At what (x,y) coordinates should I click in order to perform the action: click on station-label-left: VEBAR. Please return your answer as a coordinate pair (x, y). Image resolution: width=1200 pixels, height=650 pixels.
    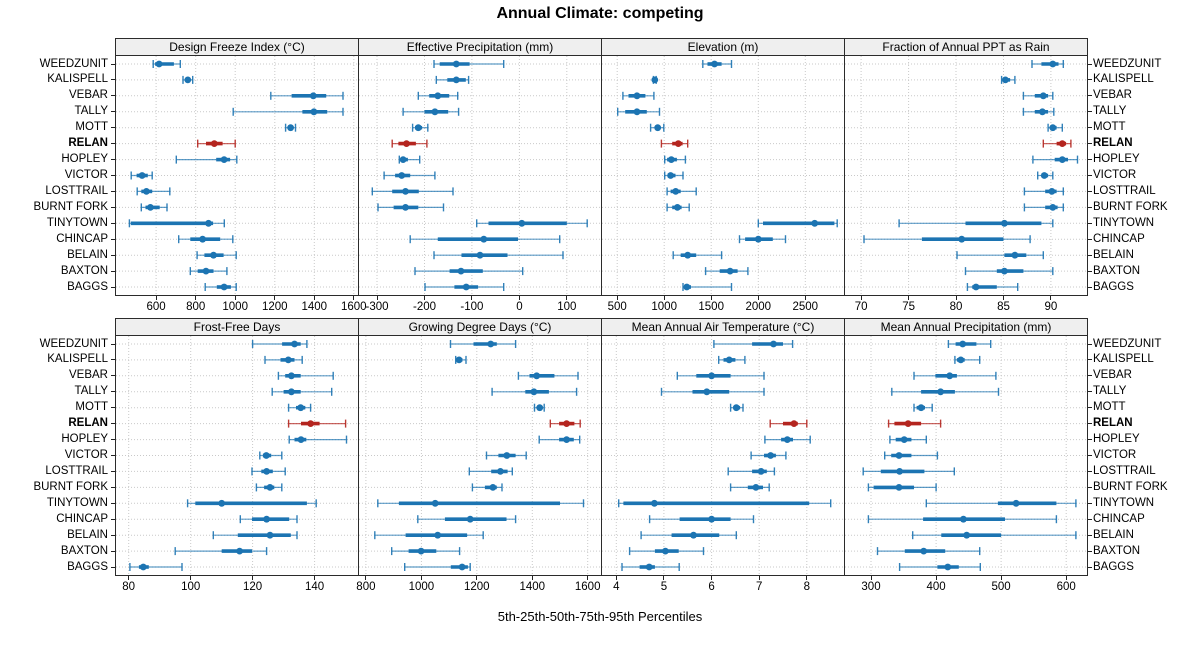
    Looking at the image, I should click on (88, 95).